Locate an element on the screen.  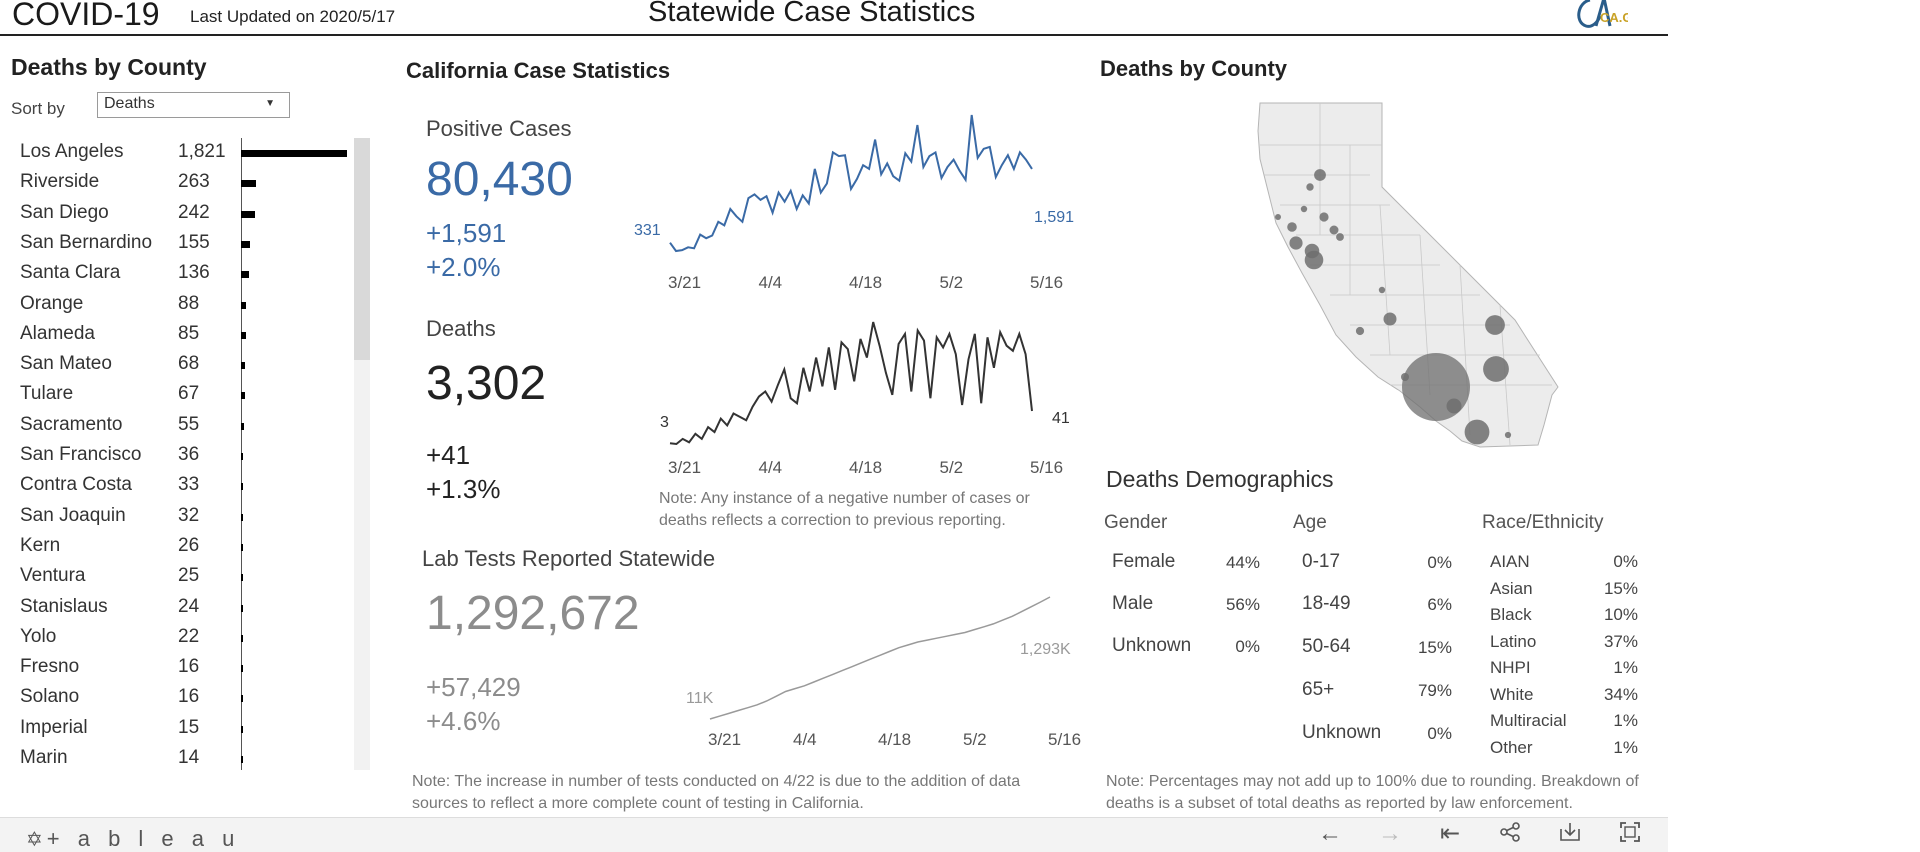
county-deaths: 25 is located at coordinates (189, 576).